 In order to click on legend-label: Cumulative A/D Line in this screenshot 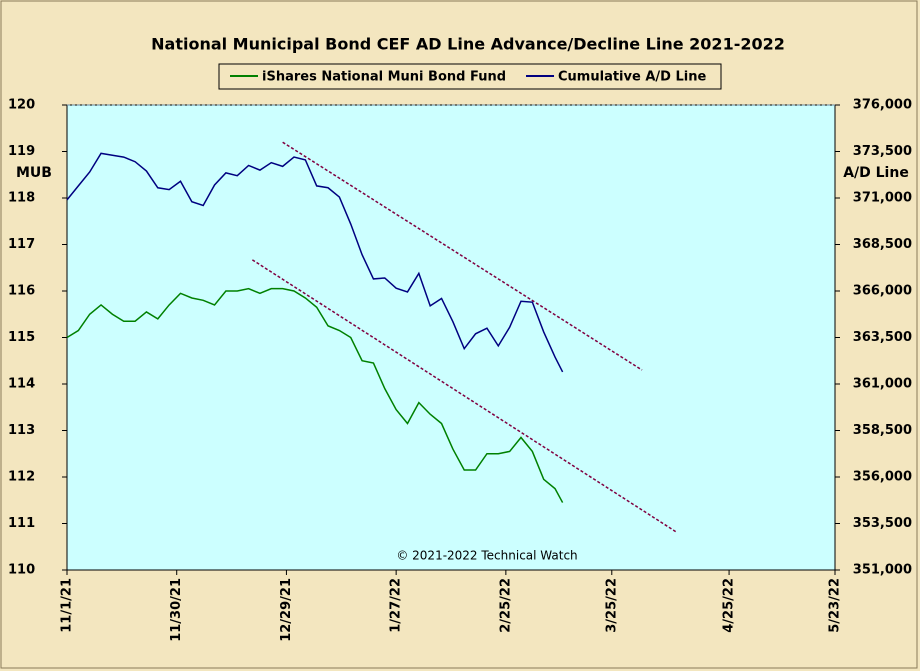, I will do `click(632, 77)`.